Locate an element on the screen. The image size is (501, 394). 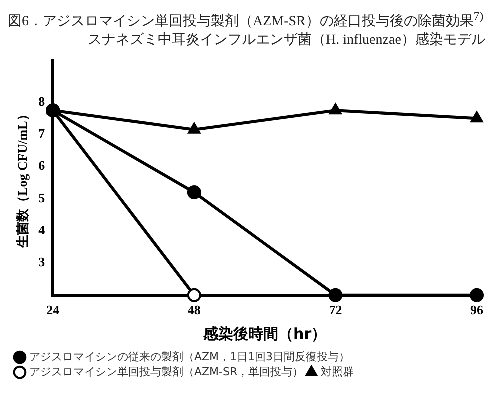
y-tick-label: 4 is located at coordinates (42, 230).